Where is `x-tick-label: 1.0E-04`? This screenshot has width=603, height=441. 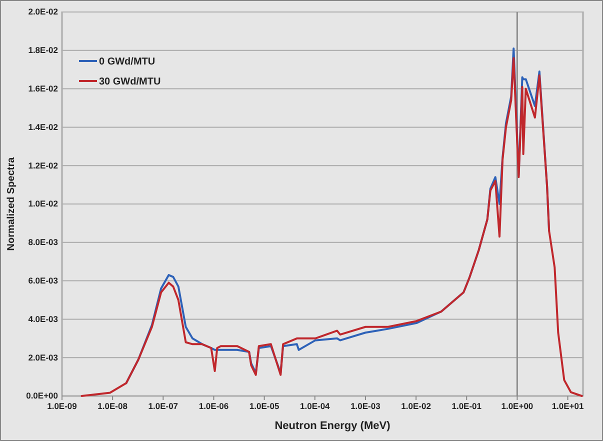 x-tick-label: 1.0E-04 is located at coordinates (315, 406).